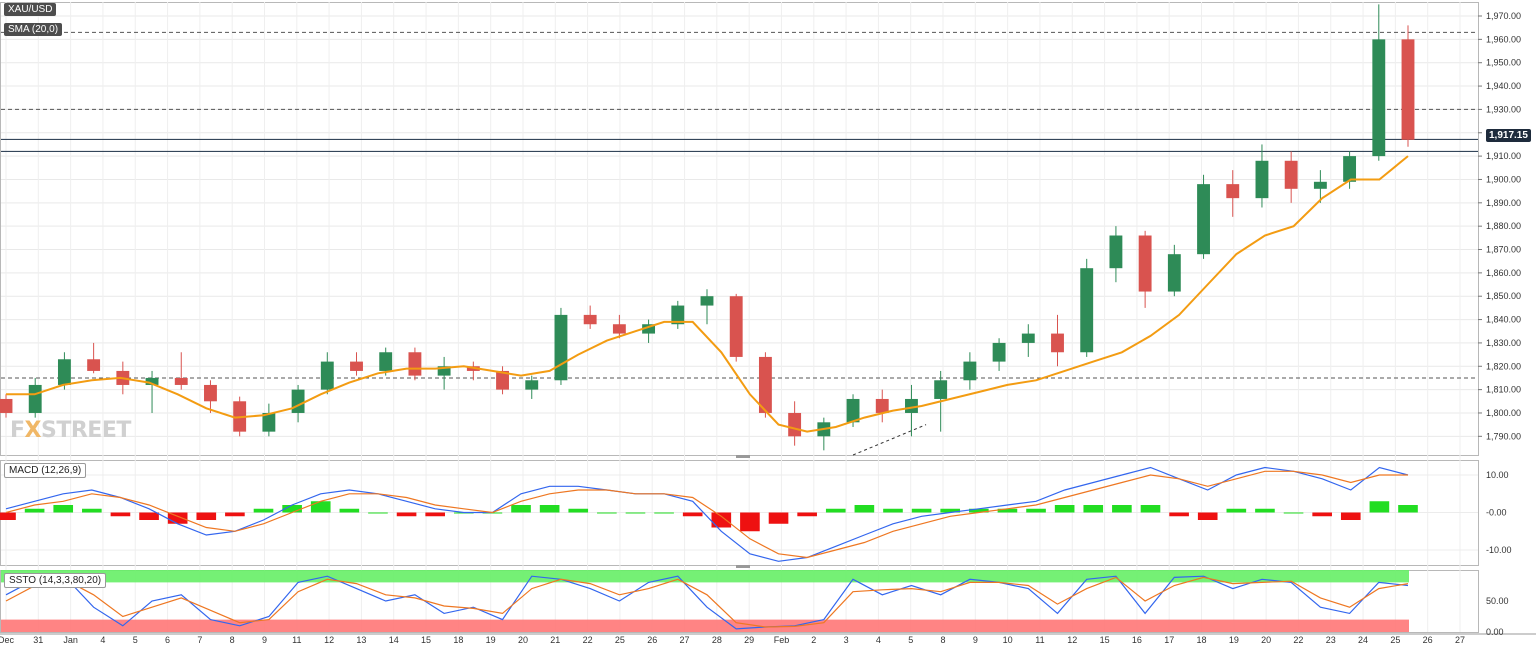 This screenshot has height=646, width=1536. I want to click on x-tick-label: 21, so click(555, 640).